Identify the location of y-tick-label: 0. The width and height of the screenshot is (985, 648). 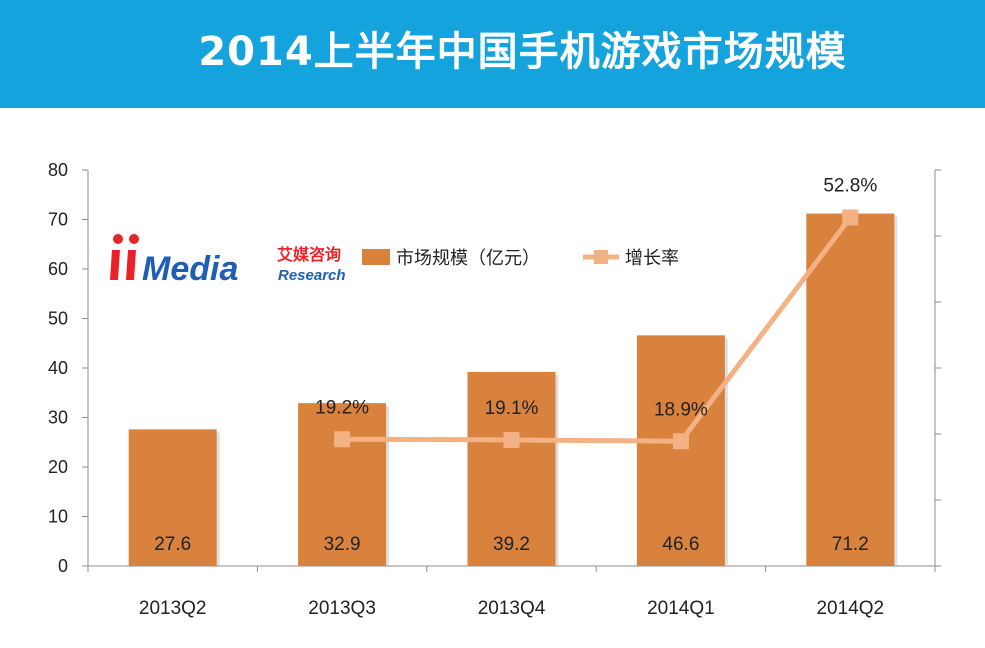
(63, 566).